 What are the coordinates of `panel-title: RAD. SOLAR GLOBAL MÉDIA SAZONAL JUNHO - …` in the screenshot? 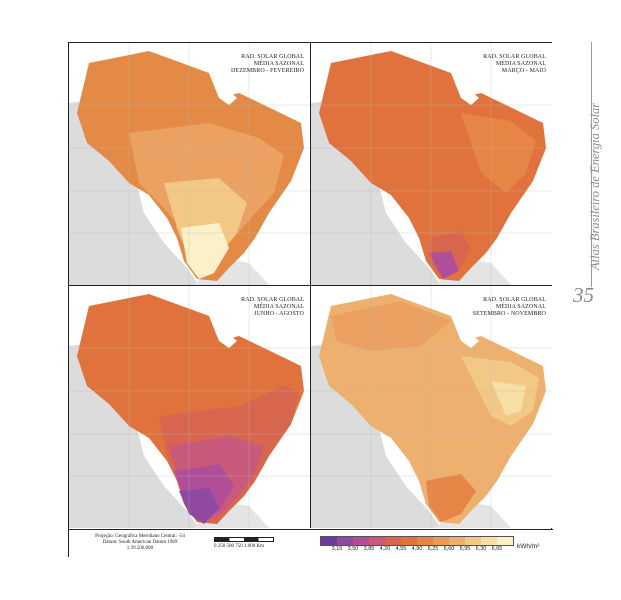 It's located at (272, 307).